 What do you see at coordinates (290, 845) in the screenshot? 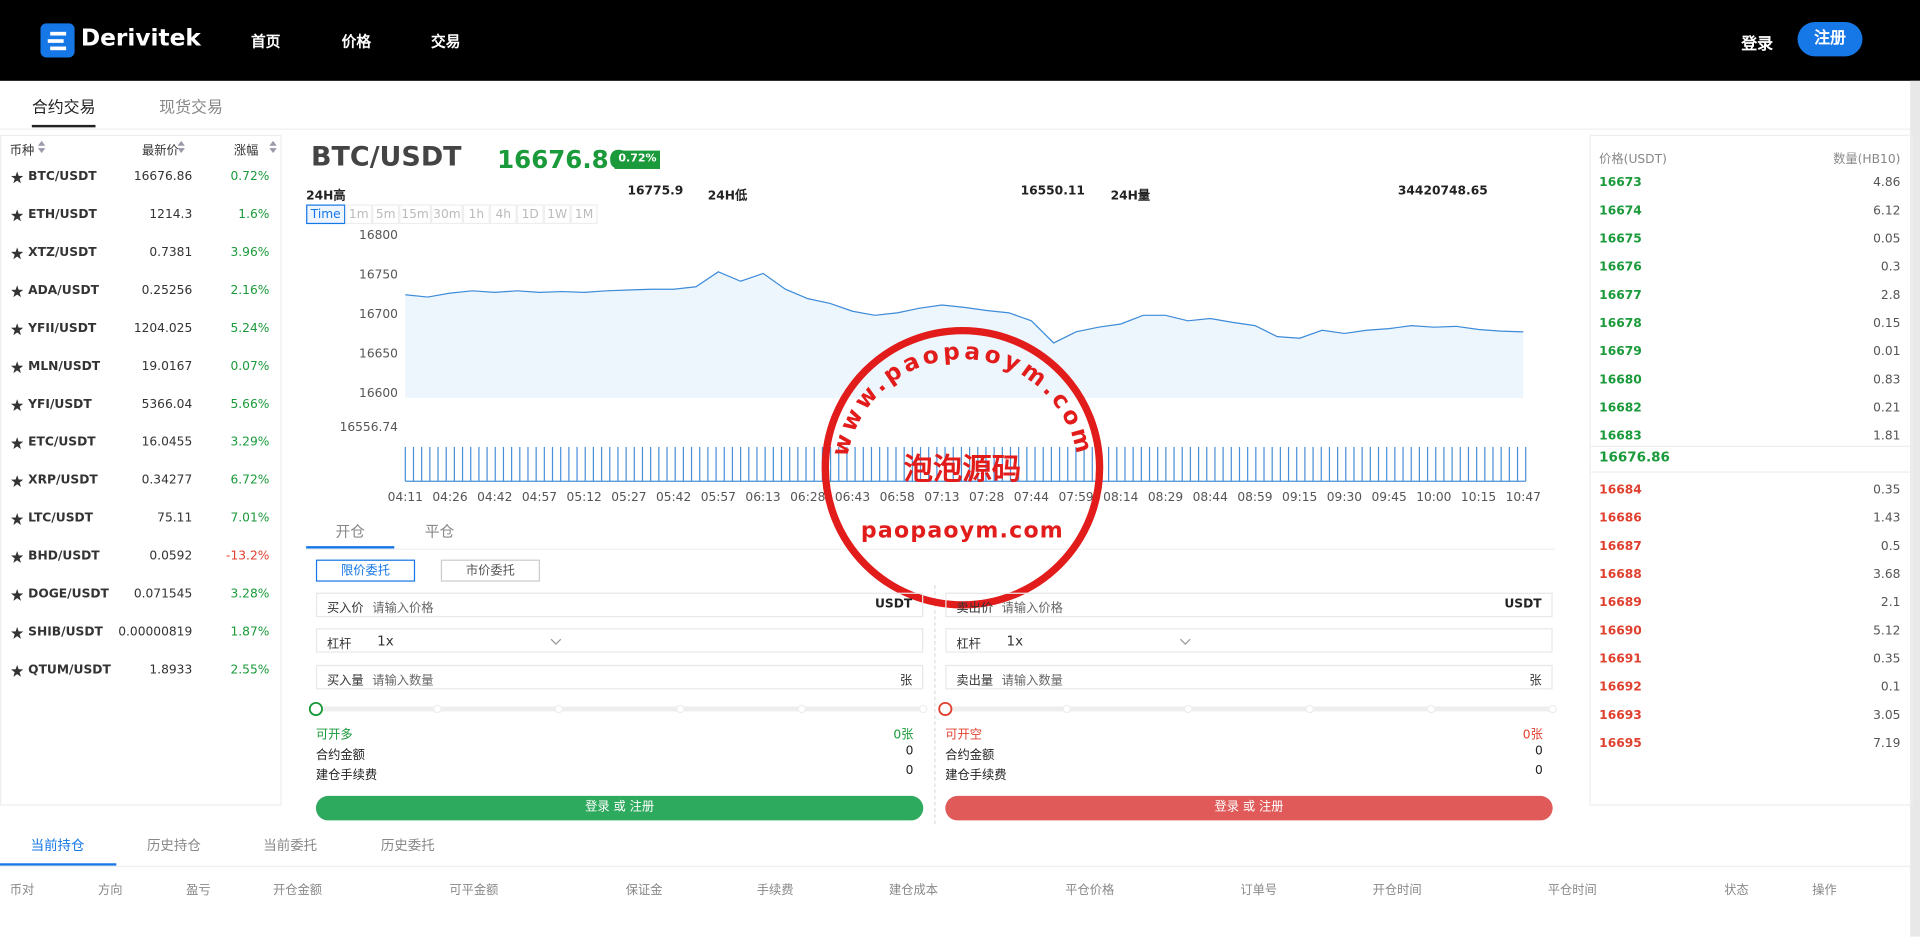
I see `positions-tab: 当前委托` at bounding box center [290, 845].